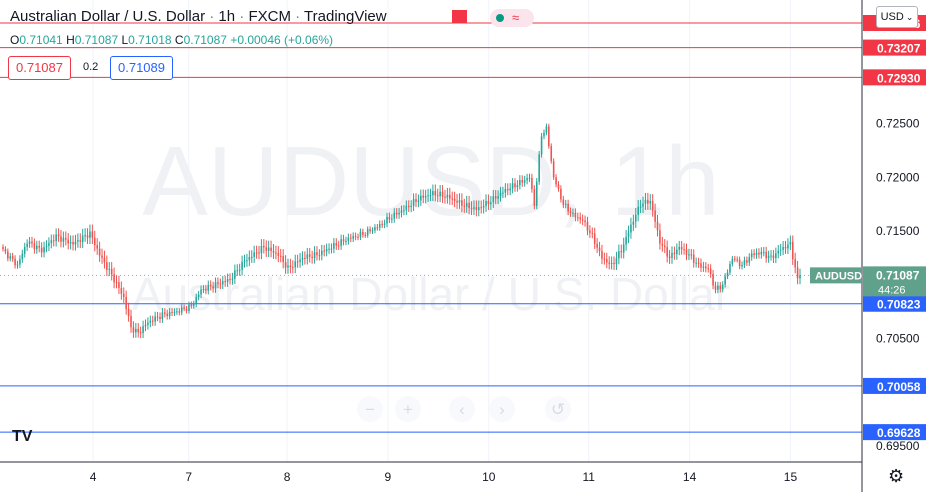 The width and height of the screenshot is (927, 497). Describe the element at coordinates (70, 40) in the screenshot. I see `high-label: H` at that location.